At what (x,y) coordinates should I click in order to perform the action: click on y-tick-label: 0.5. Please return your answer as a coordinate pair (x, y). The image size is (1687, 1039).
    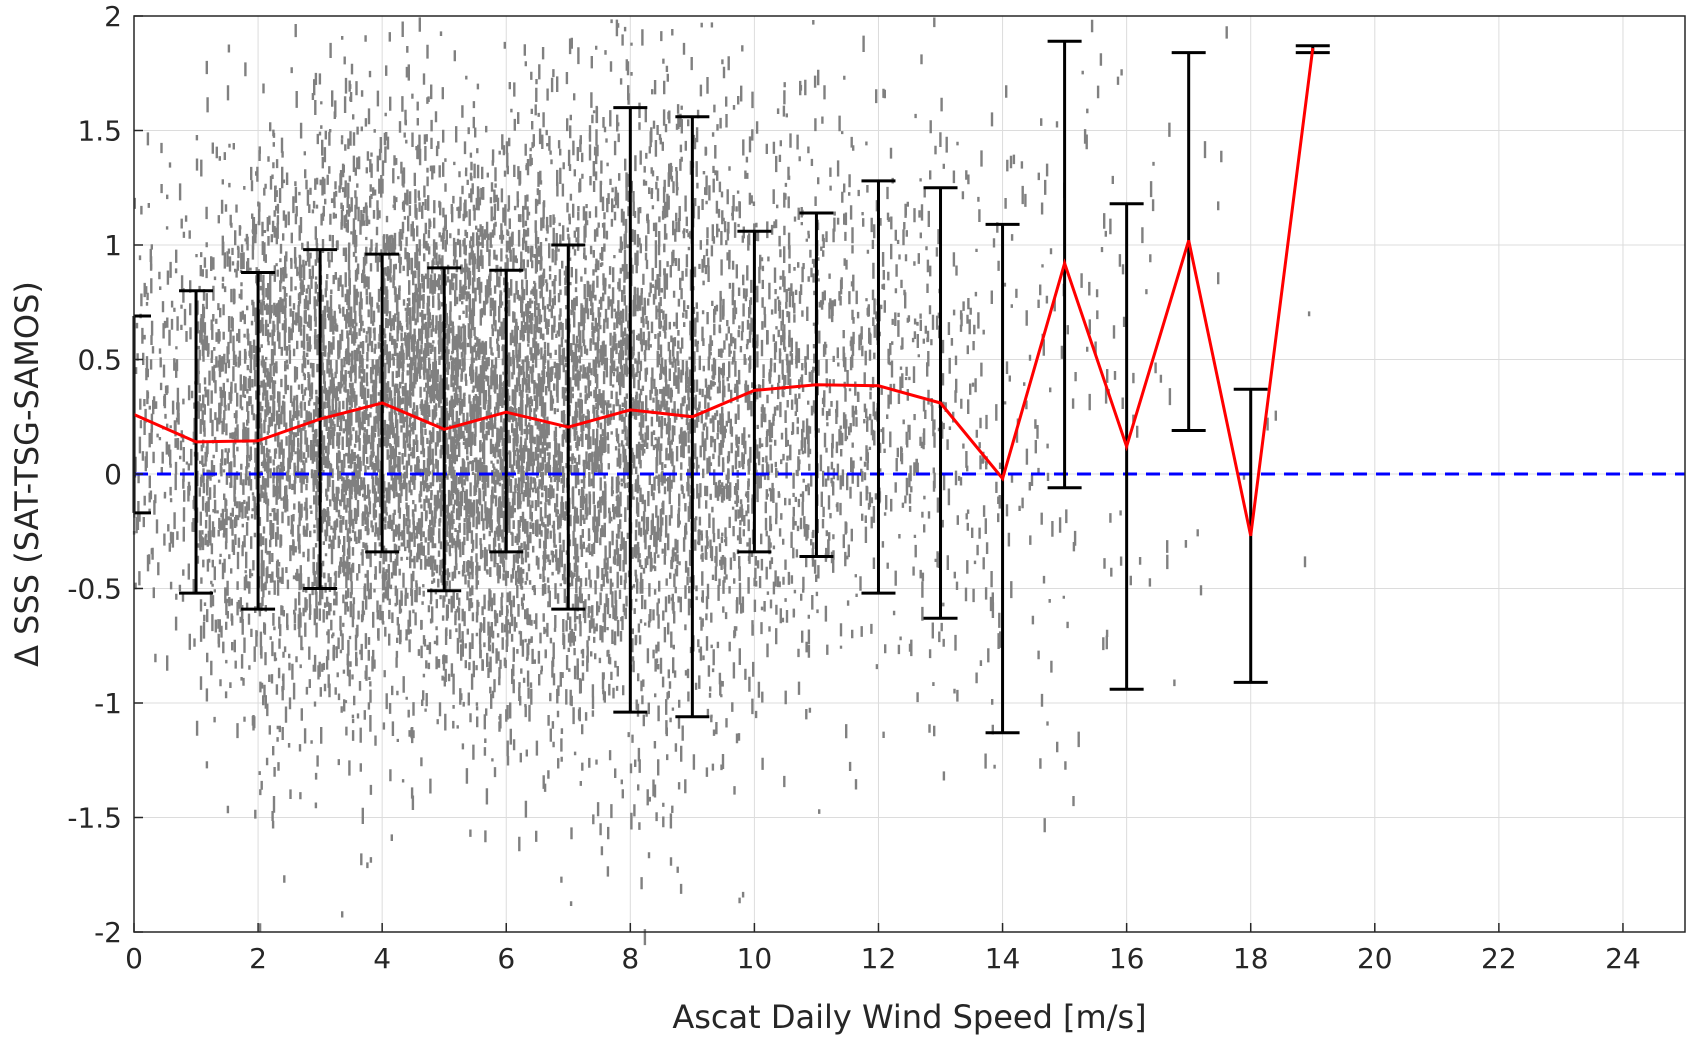
    Looking at the image, I should click on (99, 360).